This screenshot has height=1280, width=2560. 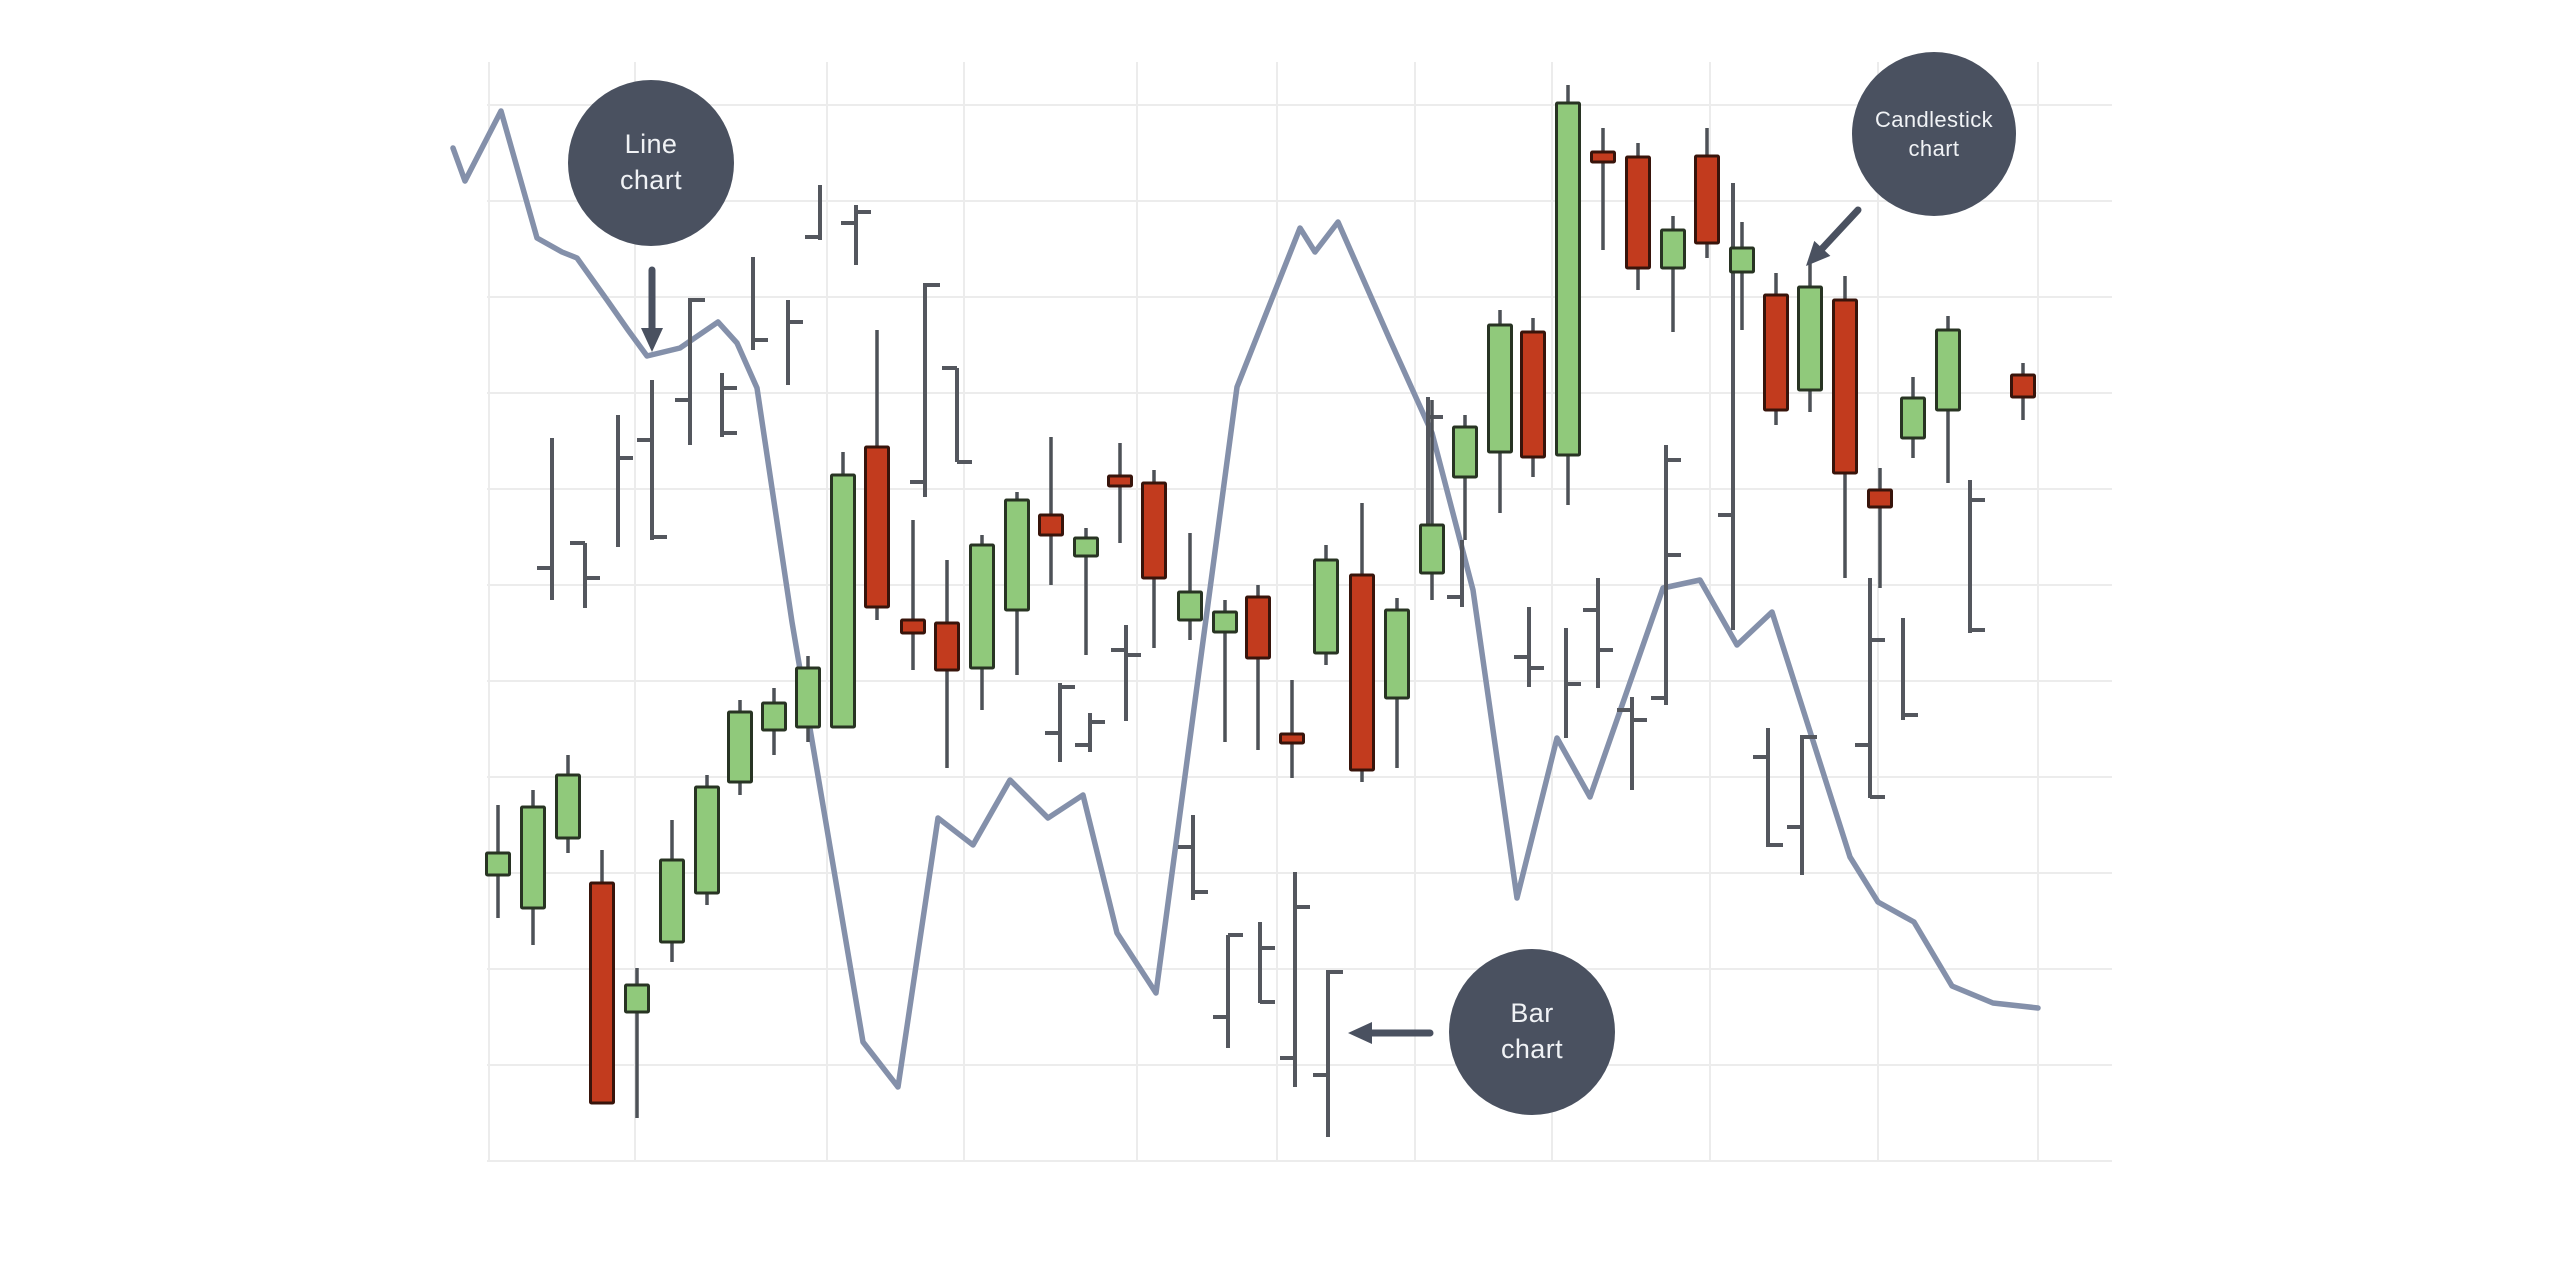 I want to click on line-chart-badge: Line chart, so click(x=651, y=163).